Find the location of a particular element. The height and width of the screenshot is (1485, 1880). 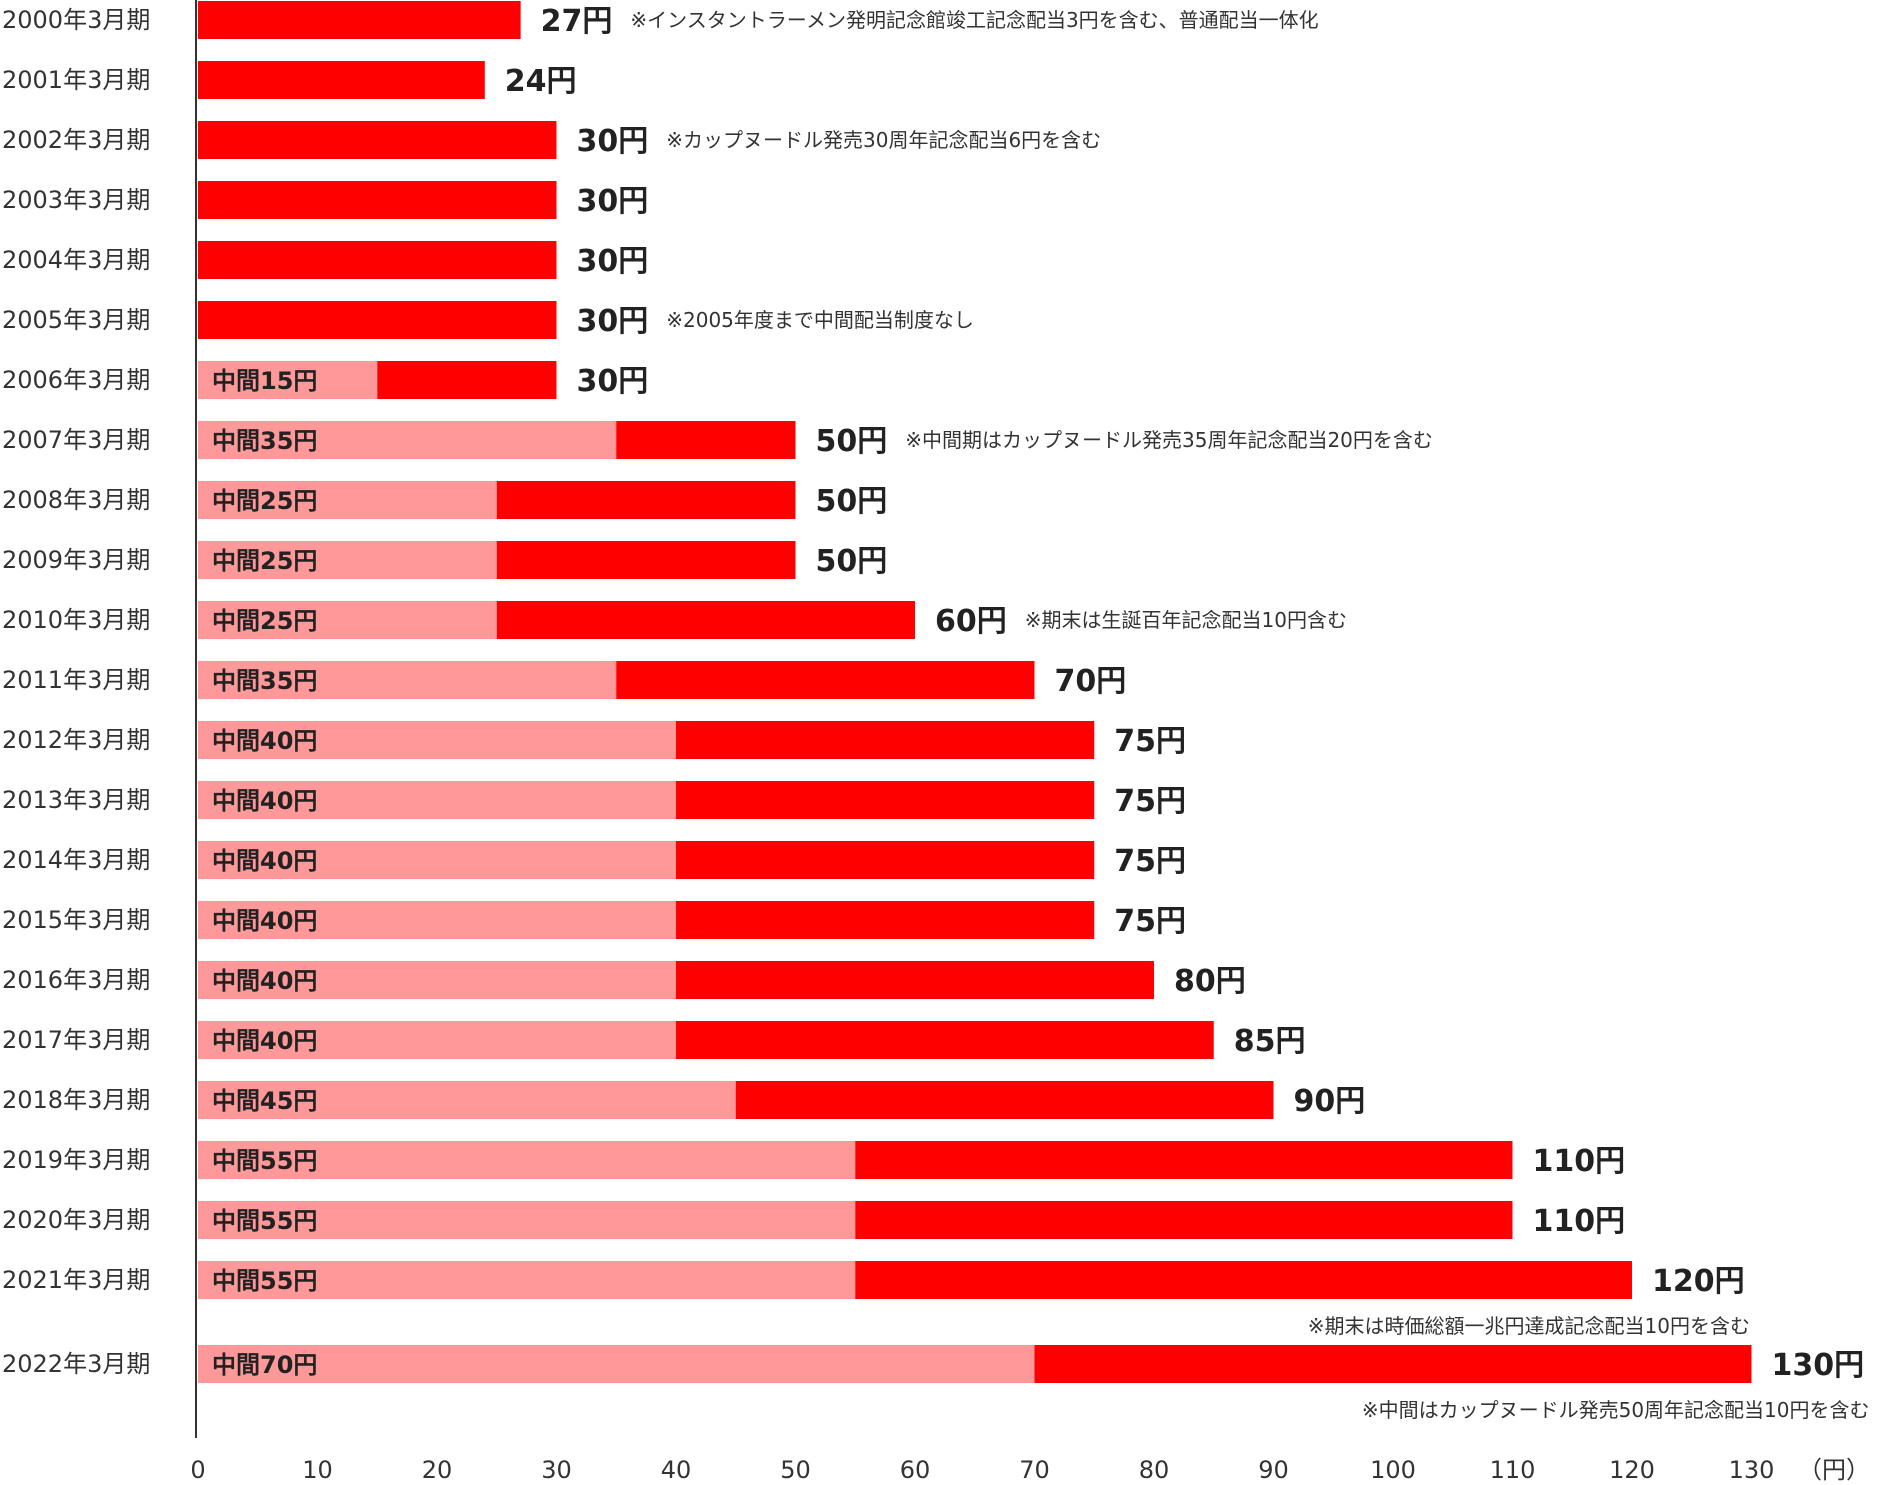

category-label: 2007年3月期 is located at coordinates (76, 440).